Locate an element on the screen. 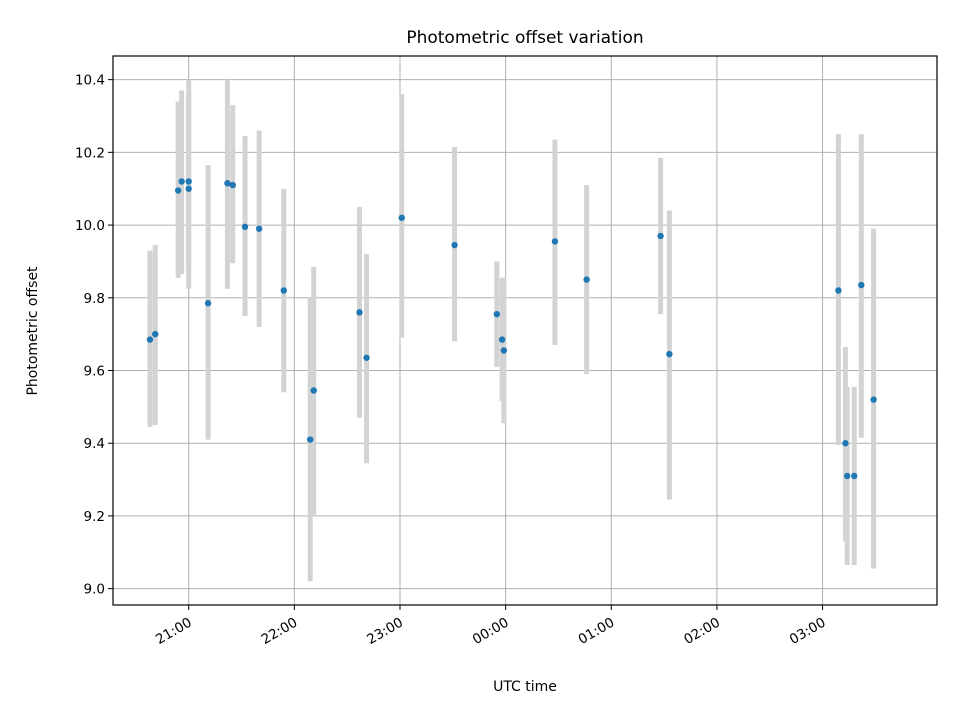 The height and width of the screenshot is (720, 960). y-tick-label: 9.4 is located at coordinates (94, 444).